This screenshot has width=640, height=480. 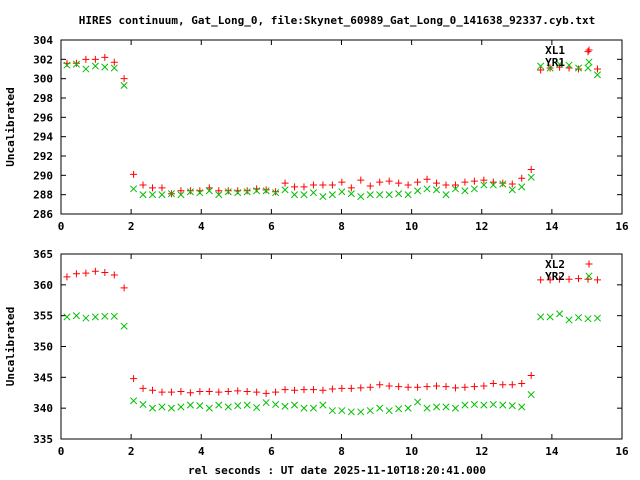 I want to click on y-tick-label: 355, so click(x=43, y=316).